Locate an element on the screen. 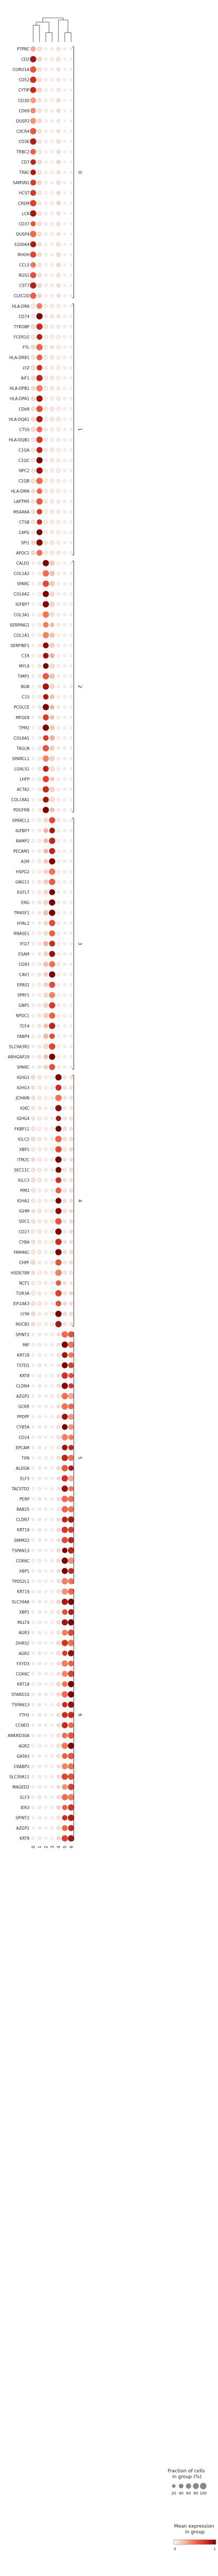 Image resolution: width=218 pixels, height=2576 pixels. gene-label: CD68 is located at coordinates (23, 409).